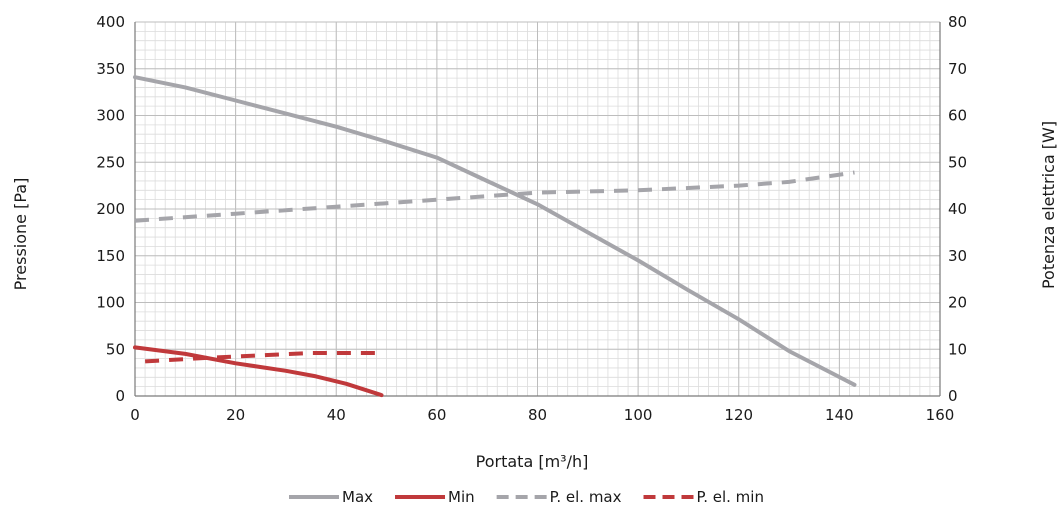 This screenshot has width=1062, height=514. Describe the element at coordinates (461, 497) in the screenshot. I see `legend-label-min: Min` at that location.